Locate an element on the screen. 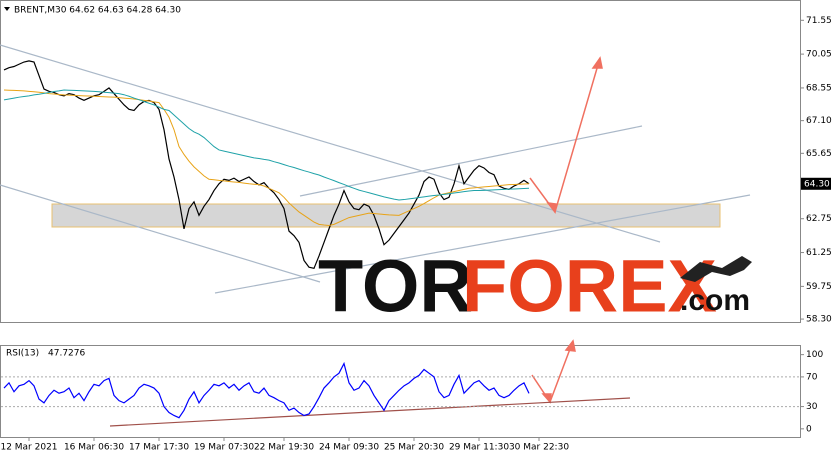 This screenshot has height=462, width=838. y-tick-label: 62.75 is located at coordinates (819, 219).